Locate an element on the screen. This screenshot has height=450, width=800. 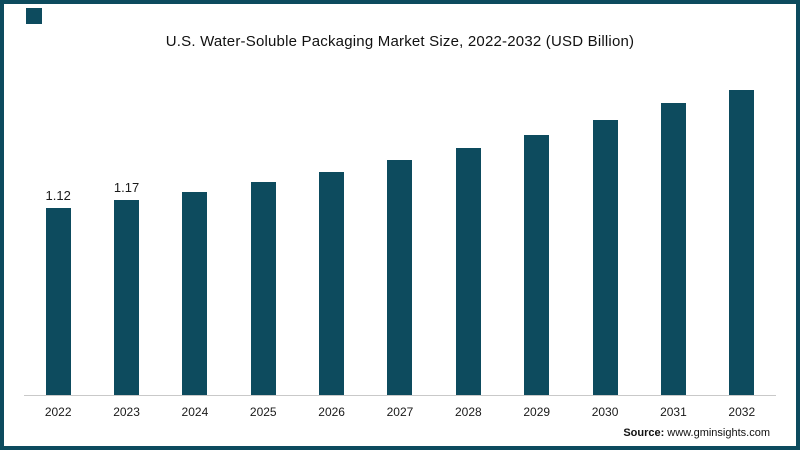
bar-2030 is located at coordinates (605, 257).